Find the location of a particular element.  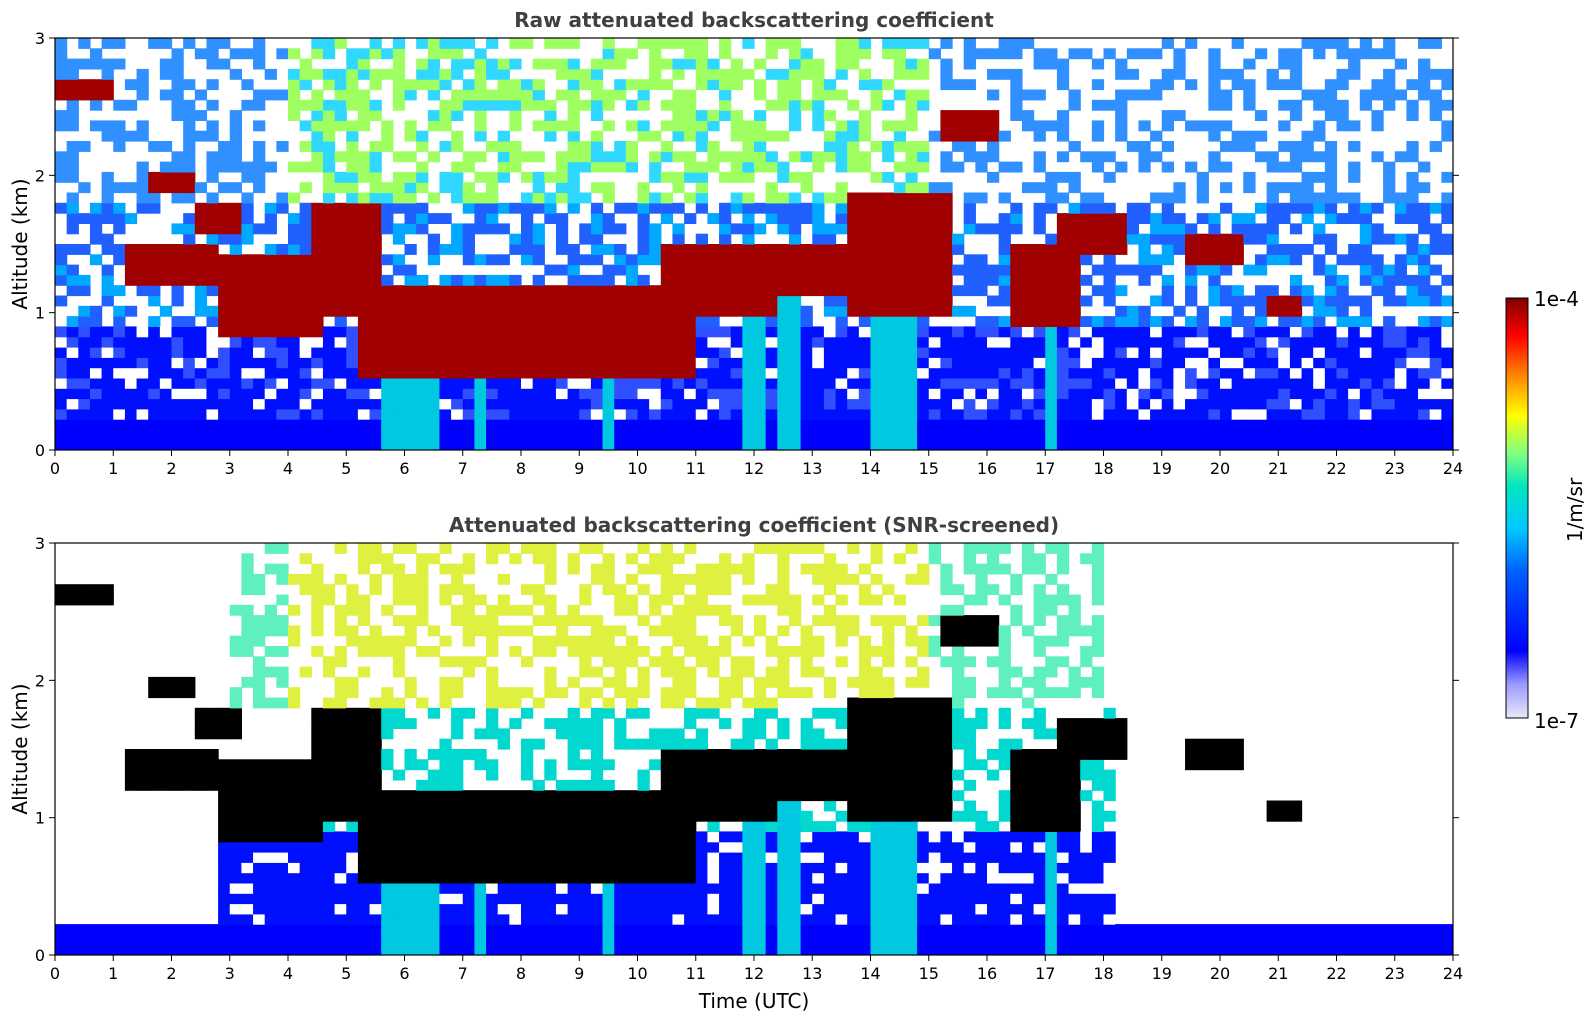

x-tick-label: 9 is located at coordinates (579, 468).